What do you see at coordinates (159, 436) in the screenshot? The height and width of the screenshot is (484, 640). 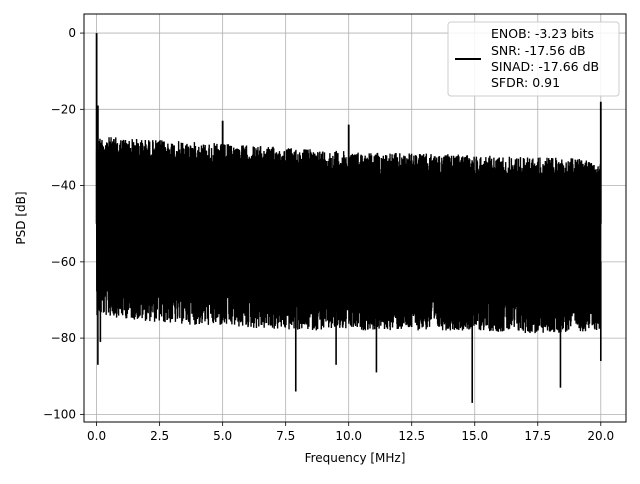 I see `x-tick-label: 2.5` at bounding box center [159, 436].